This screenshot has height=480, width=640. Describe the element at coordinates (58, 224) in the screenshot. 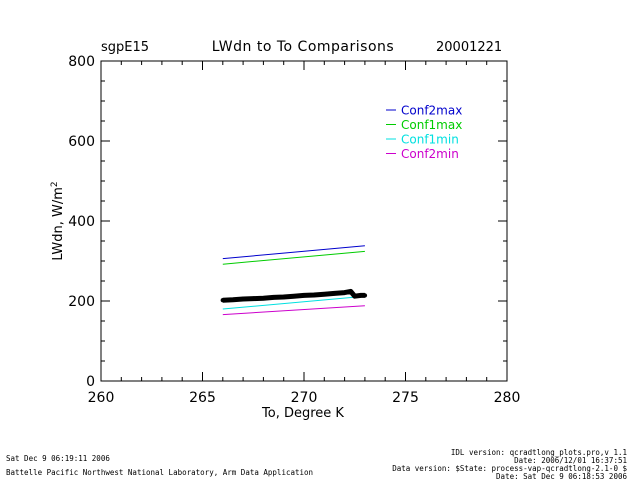

I see `y-axis-label-base: LWdn, W/m` at that location.